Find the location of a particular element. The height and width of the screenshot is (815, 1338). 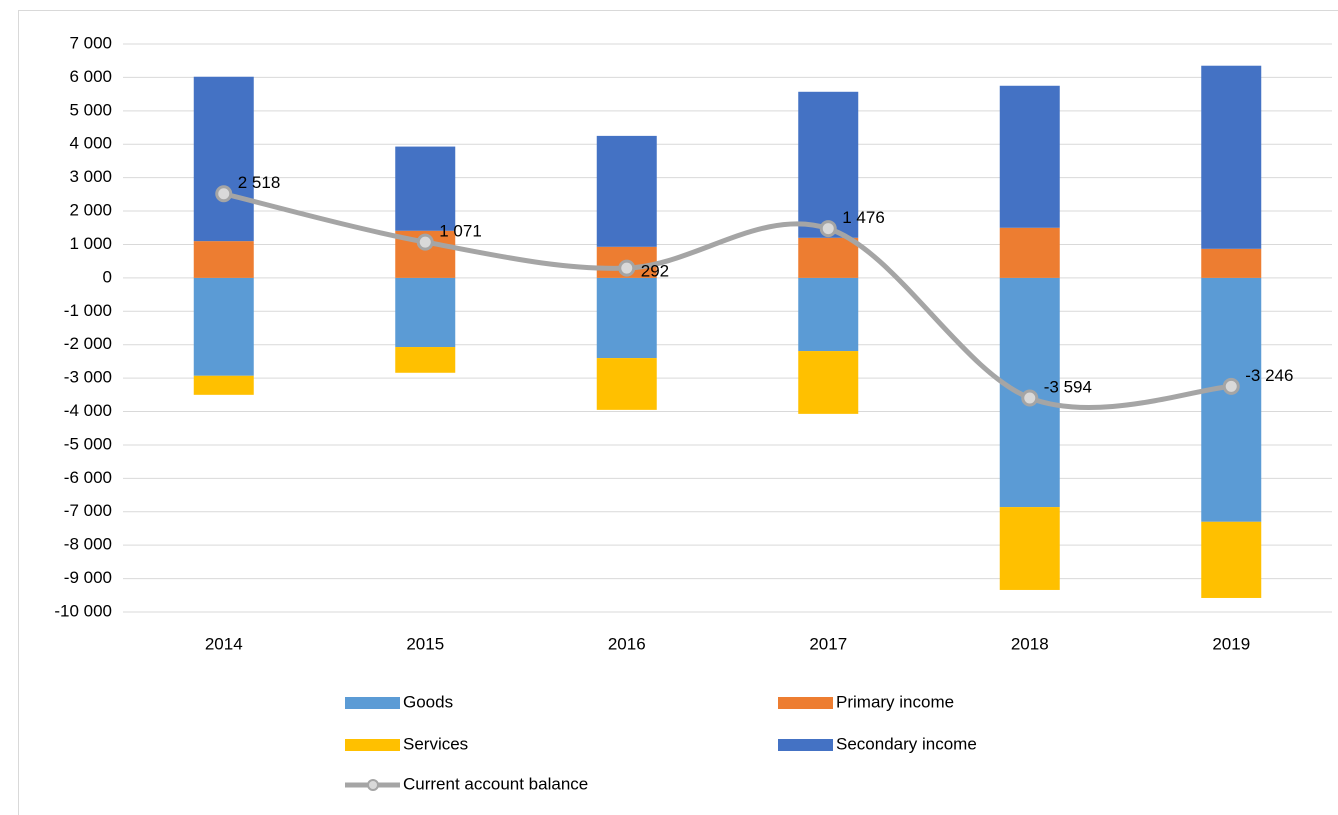

x-tick-label: 2015 is located at coordinates (425, 643).